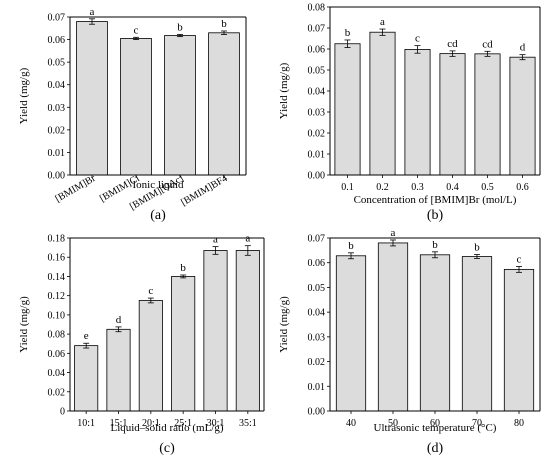 This screenshot has height=468, width=550. What do you see at coordinates (519, 423) in the screenshot?
I see `x-tick-label: 80` at bounding box center [519, 423].